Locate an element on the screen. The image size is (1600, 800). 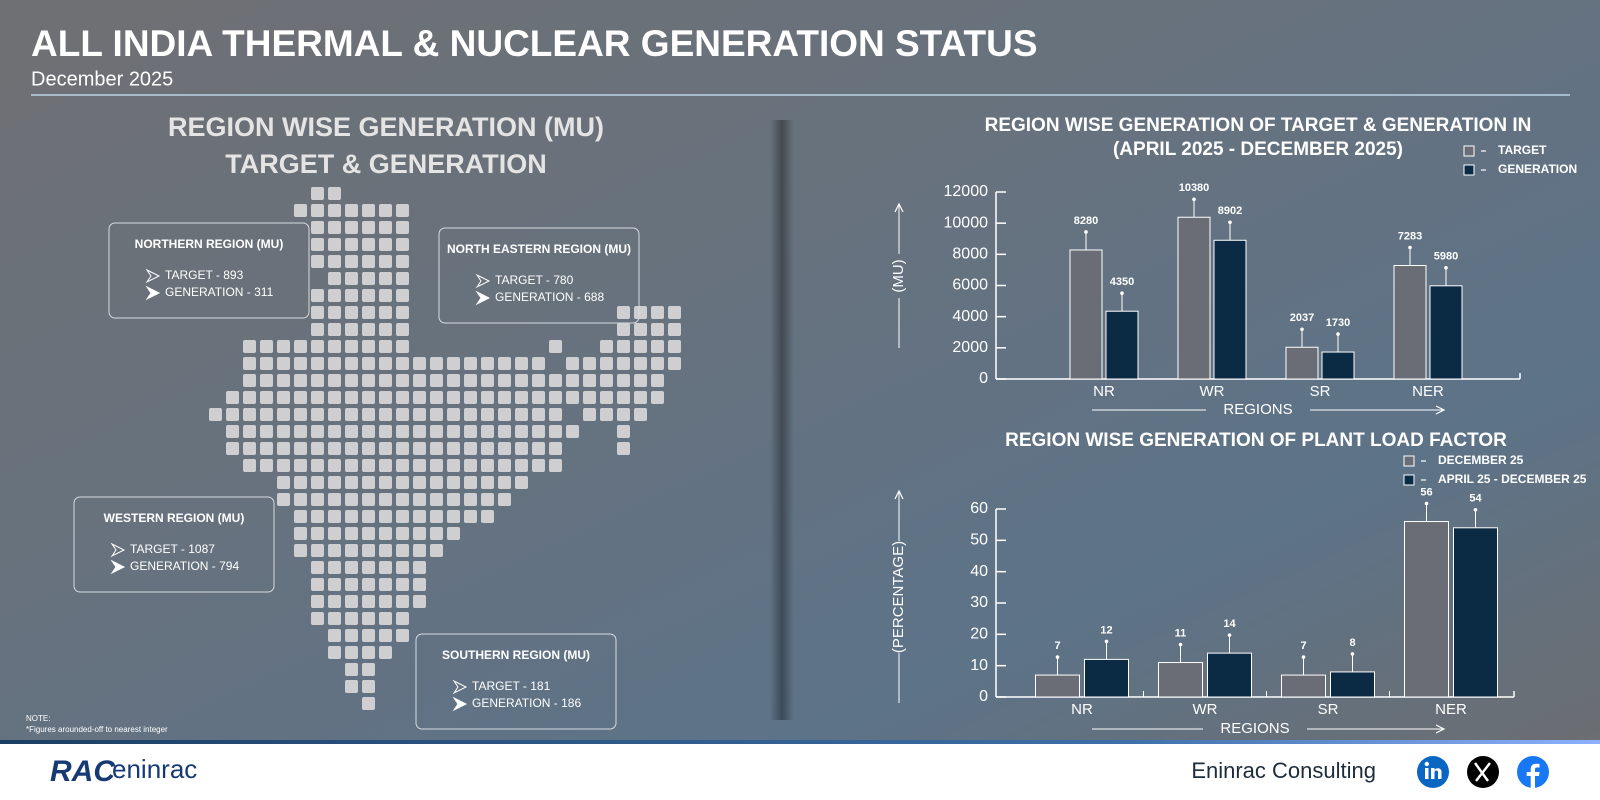
data-label: 5980 is located at coordinates (1446, 257).